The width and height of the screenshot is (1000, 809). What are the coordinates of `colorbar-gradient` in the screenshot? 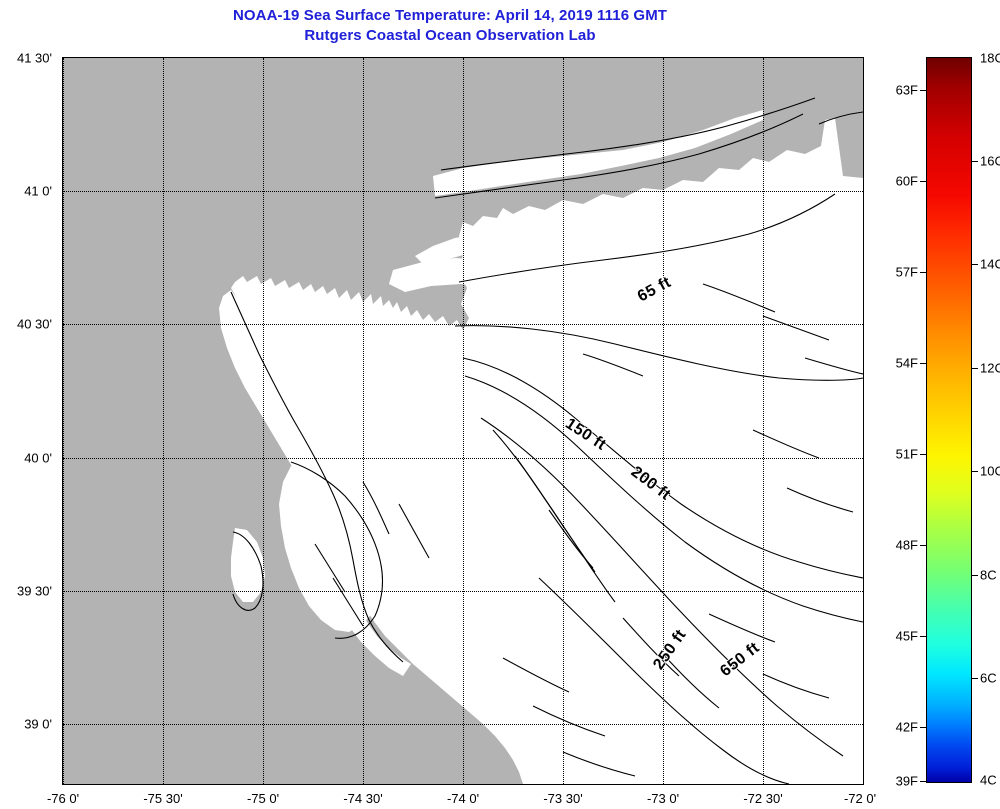 It's located at (949, 420).